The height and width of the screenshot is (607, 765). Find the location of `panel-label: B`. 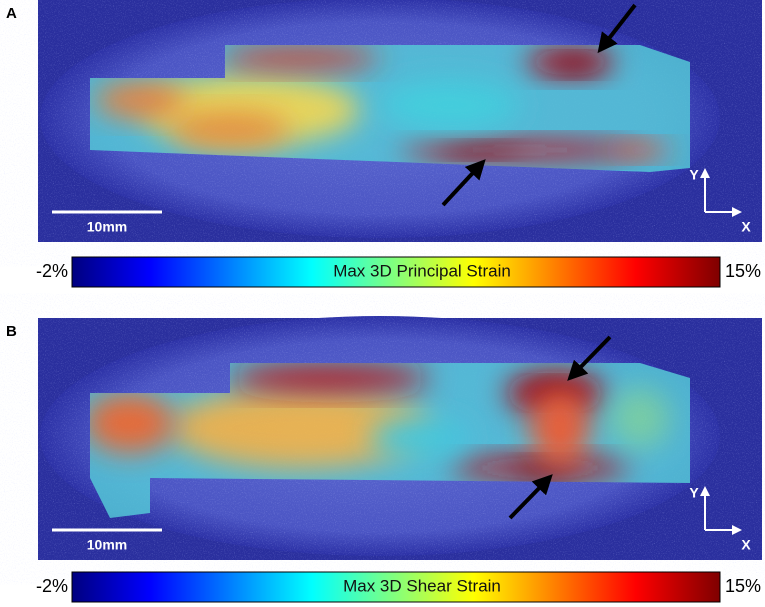

panel-label: B is located at coordinates (11, 331).